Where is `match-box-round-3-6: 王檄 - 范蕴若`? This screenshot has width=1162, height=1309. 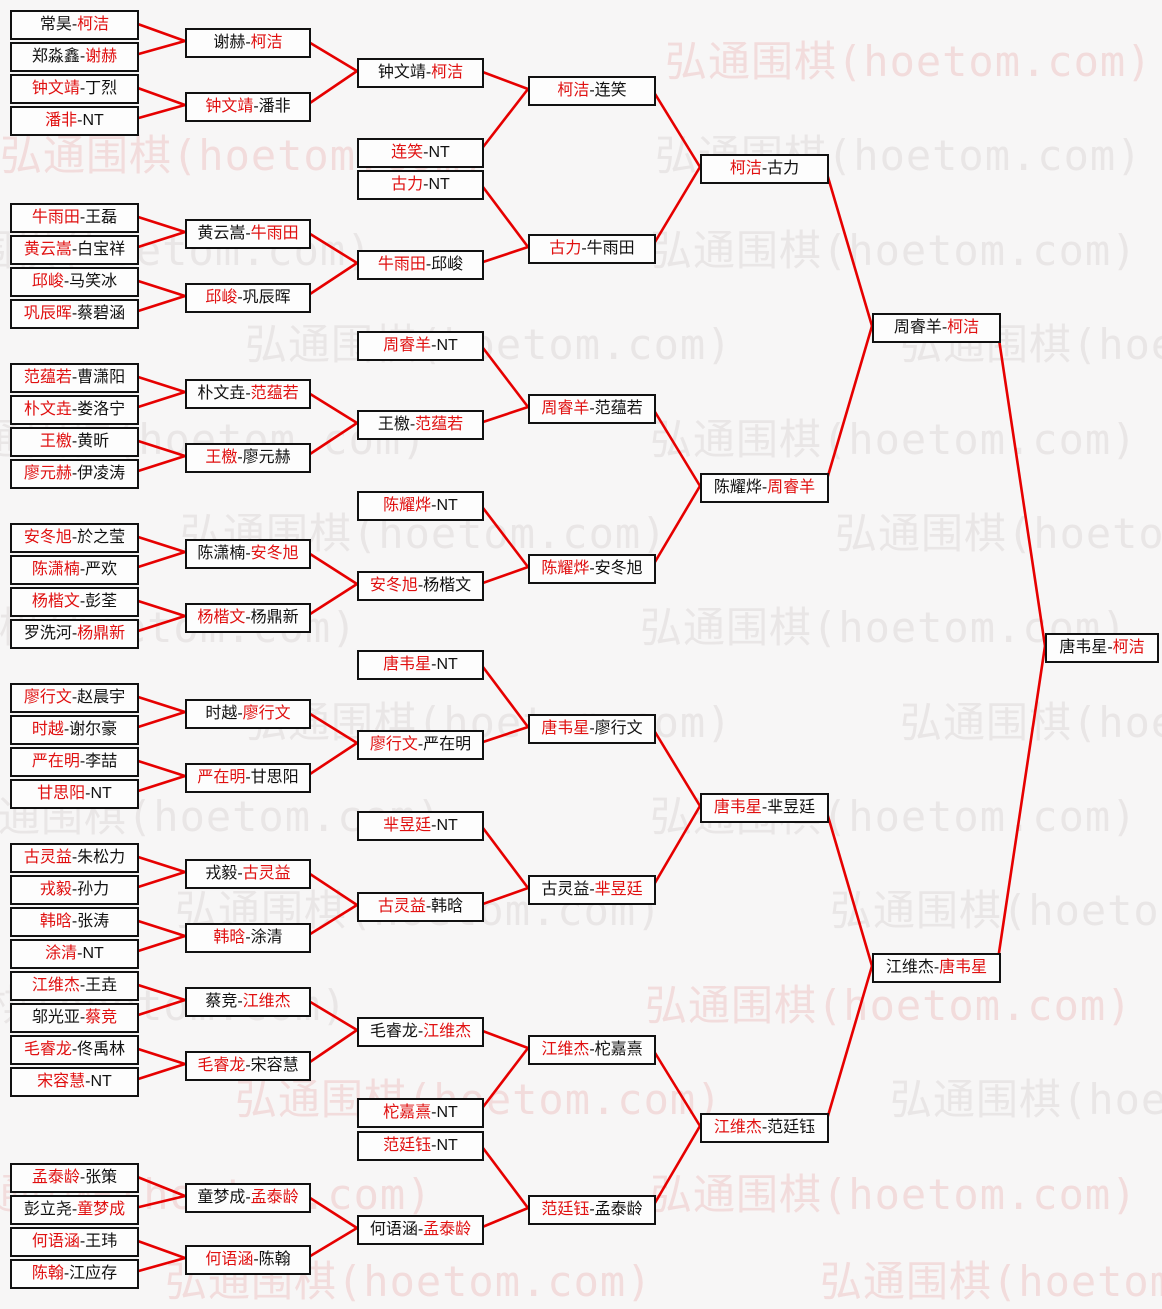
match-box-round-3-6: 王檄 - 范蕴若 is located at coordinates (420, 425).